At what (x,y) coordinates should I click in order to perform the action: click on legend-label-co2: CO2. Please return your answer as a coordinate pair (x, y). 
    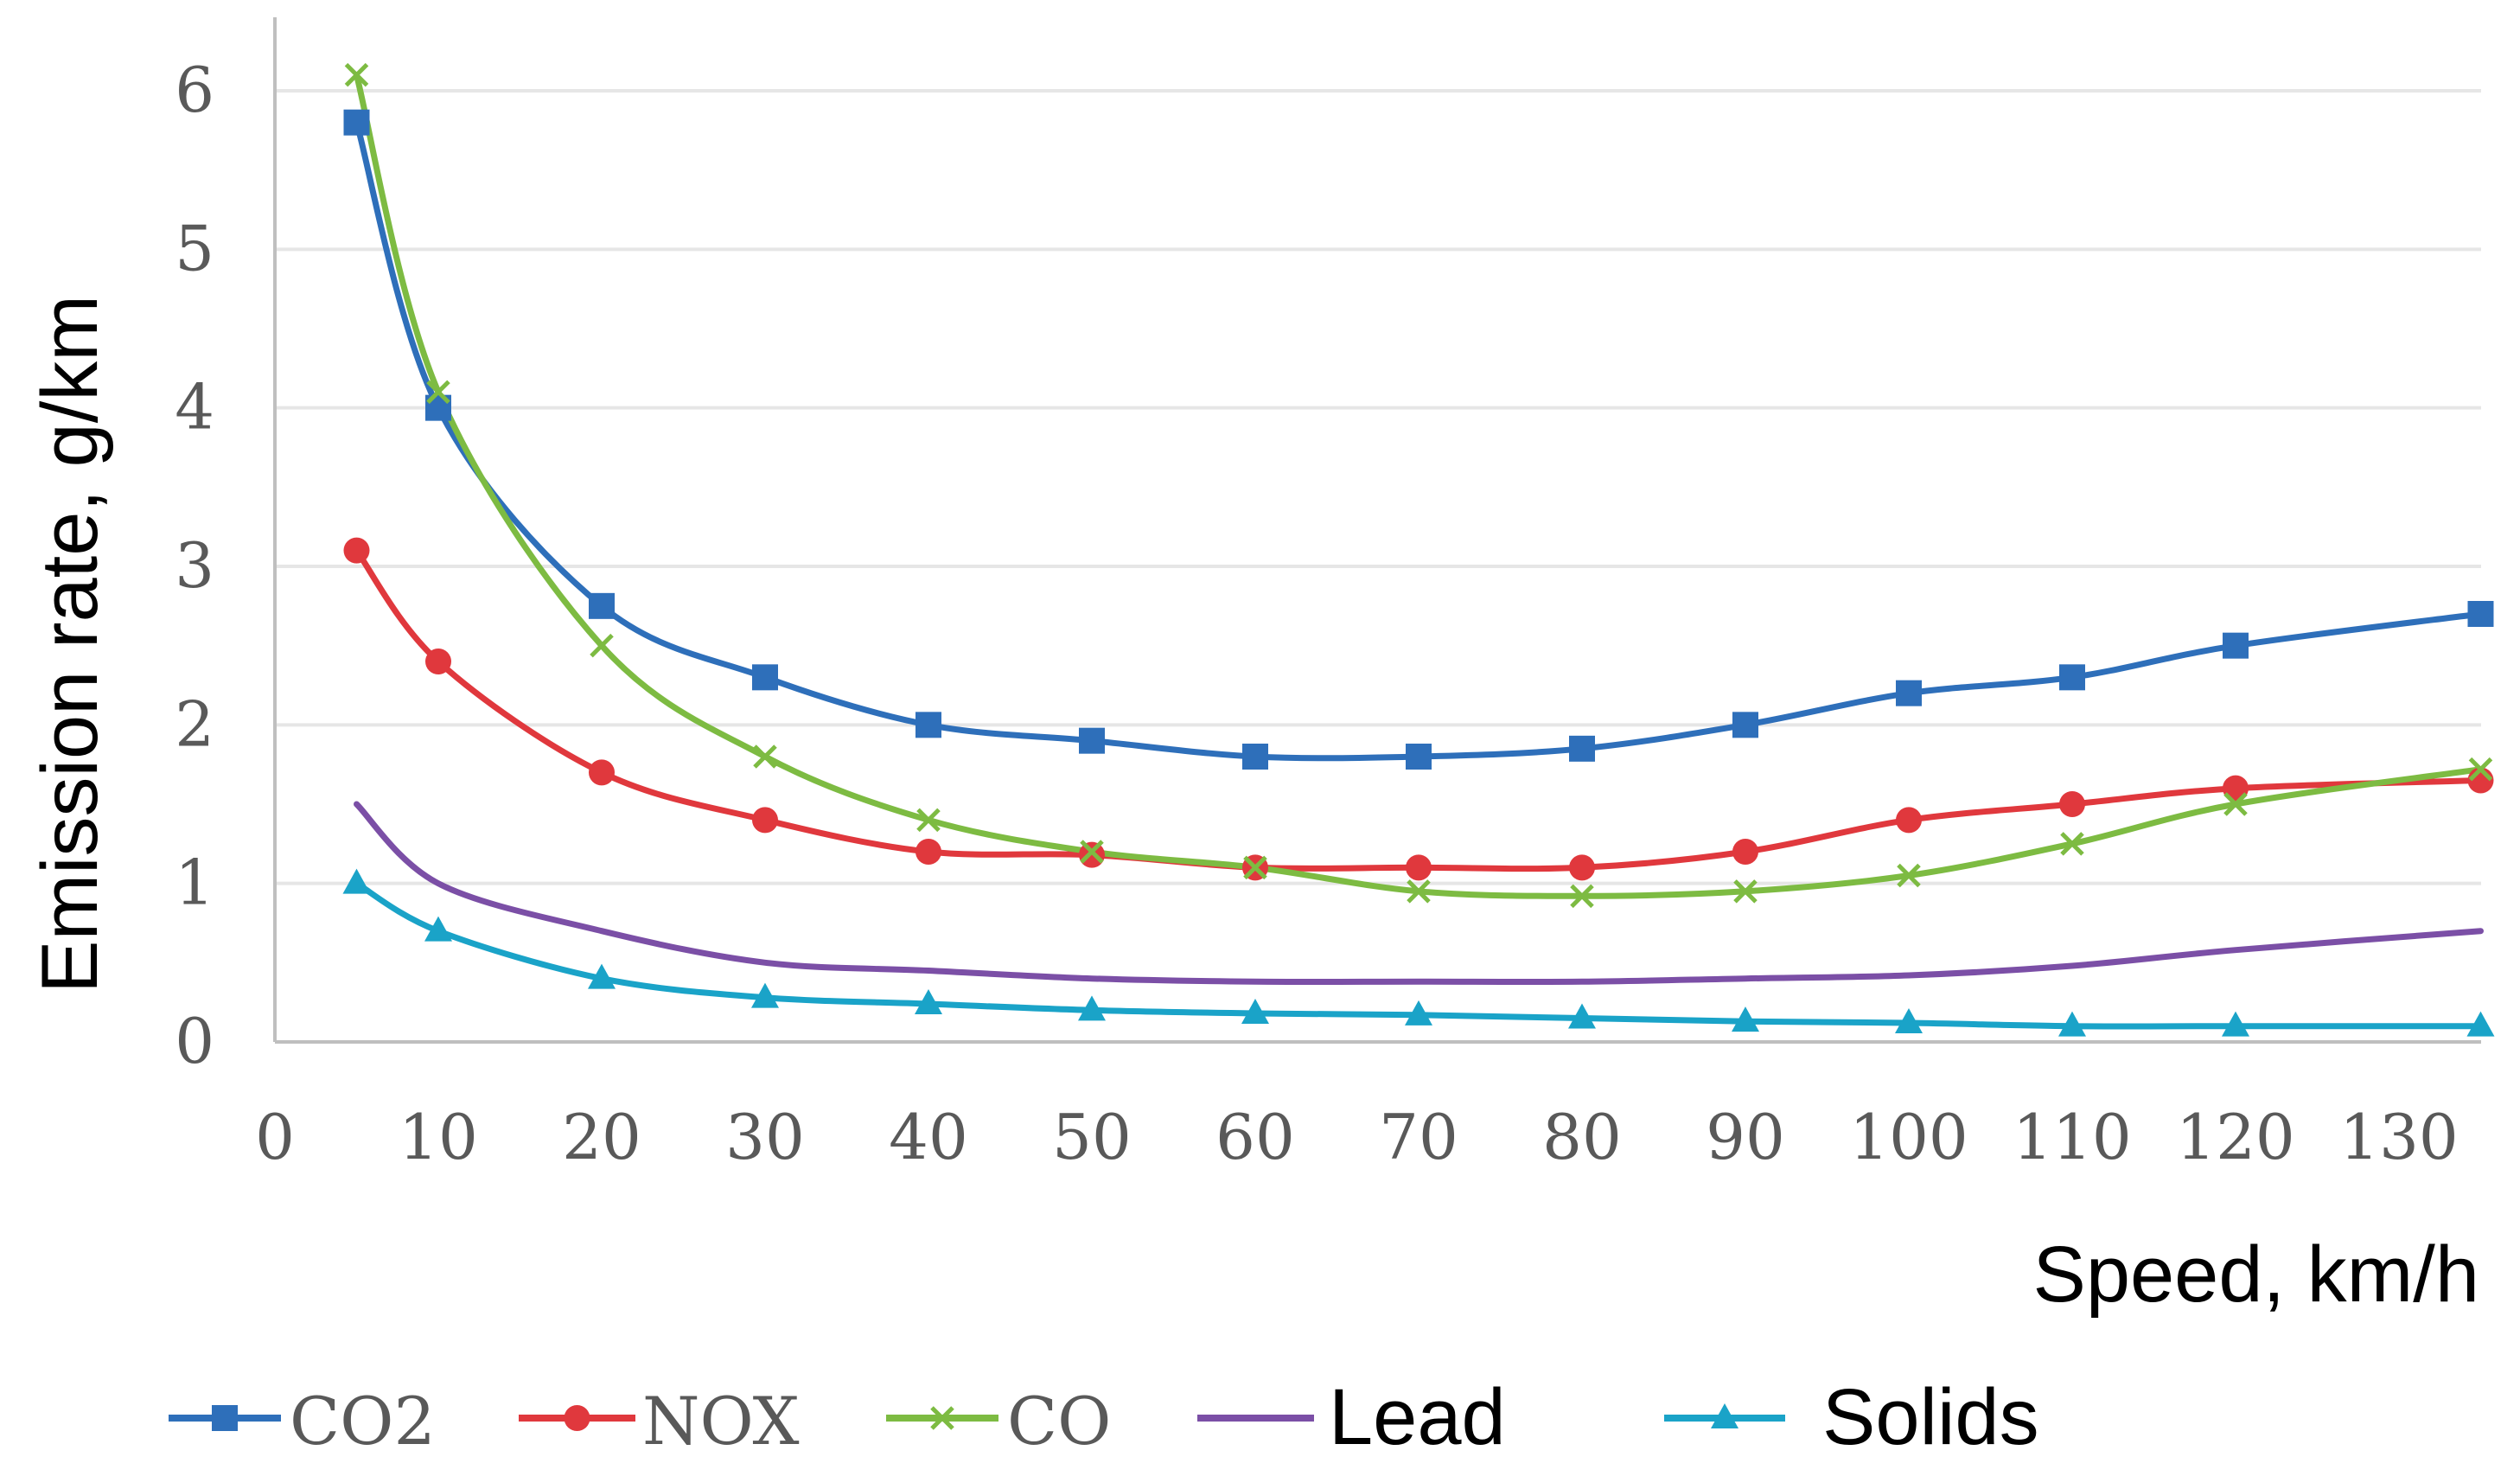
    Looking at the image, I should click on (363, 1421).